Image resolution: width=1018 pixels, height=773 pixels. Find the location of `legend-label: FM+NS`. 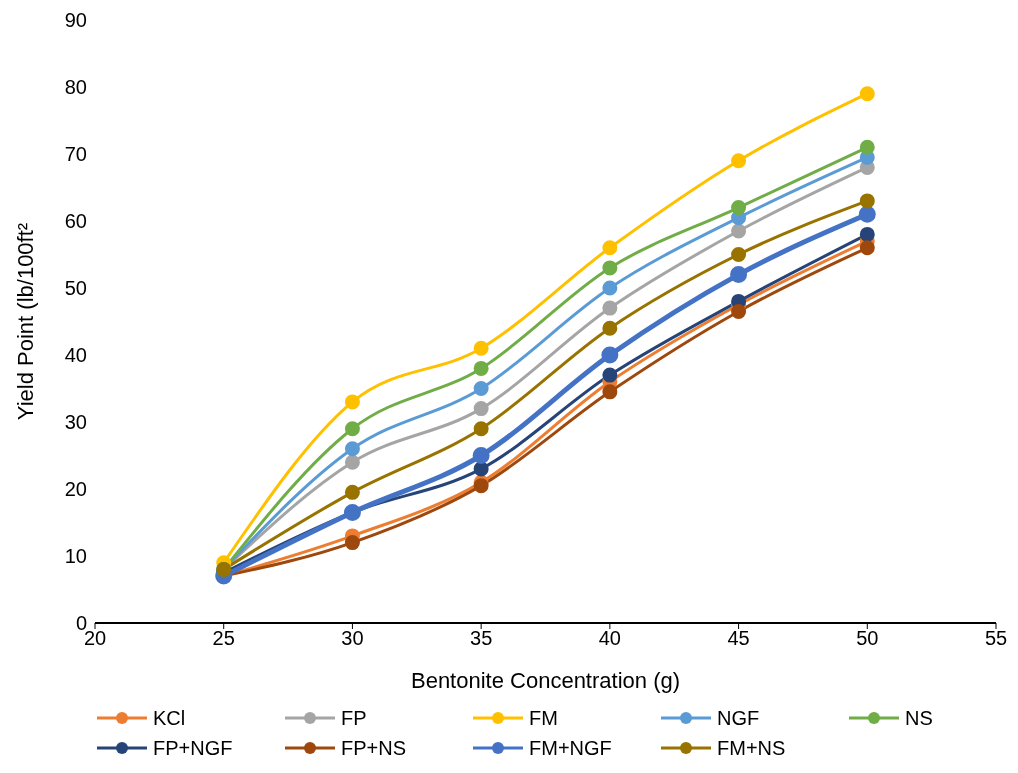

legend-label: FM+NS is located at coordinates (751, 748).